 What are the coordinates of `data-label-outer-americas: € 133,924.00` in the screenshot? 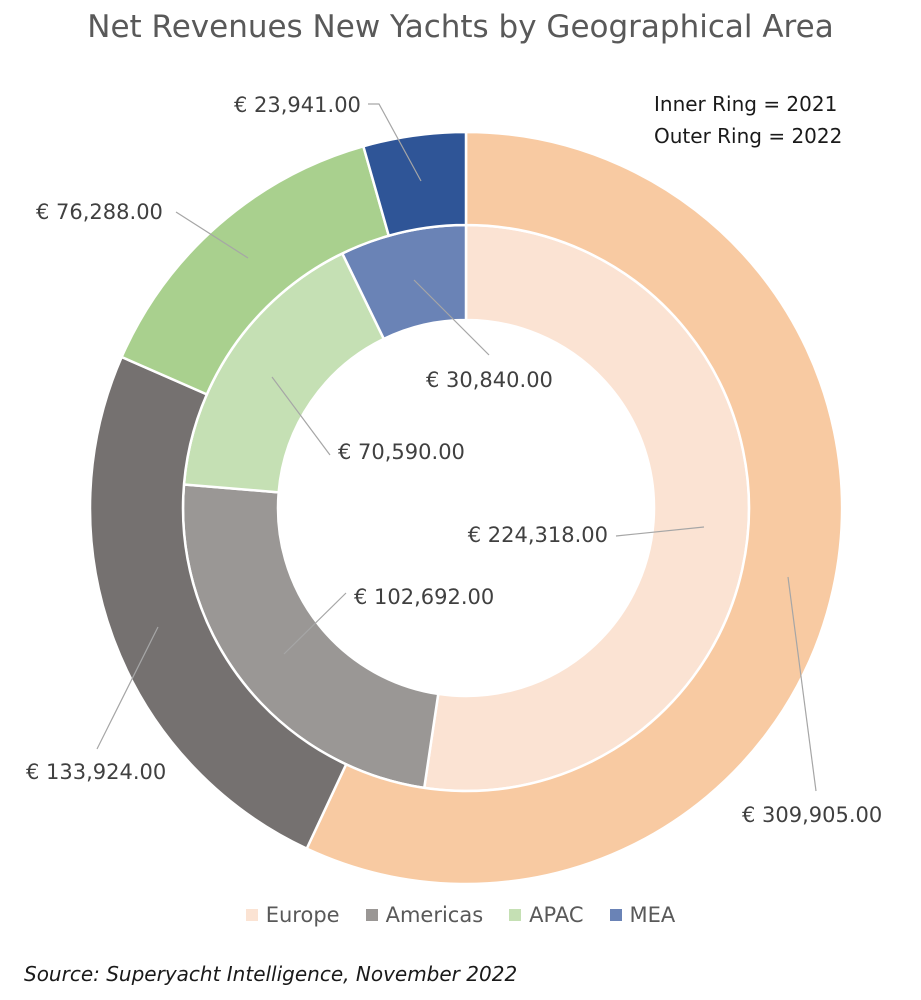 It's located at (96, 772).